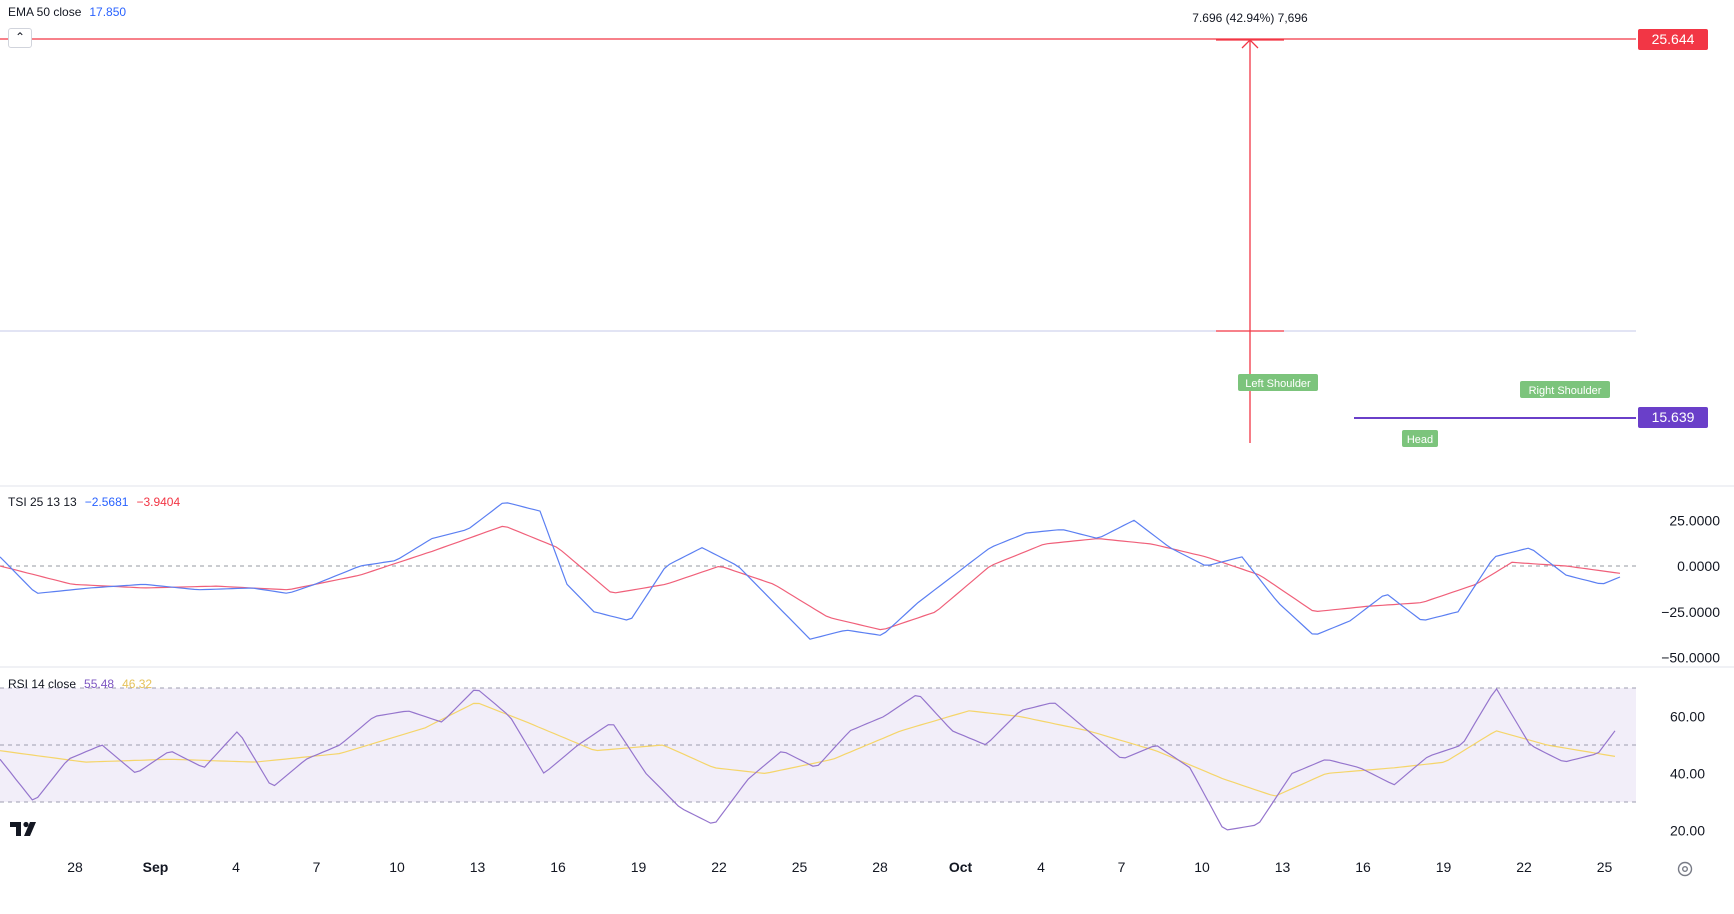  Describe the element at coordinates (1250, 44) in the screenshot. I see `measure-arrow-icon` at that location.